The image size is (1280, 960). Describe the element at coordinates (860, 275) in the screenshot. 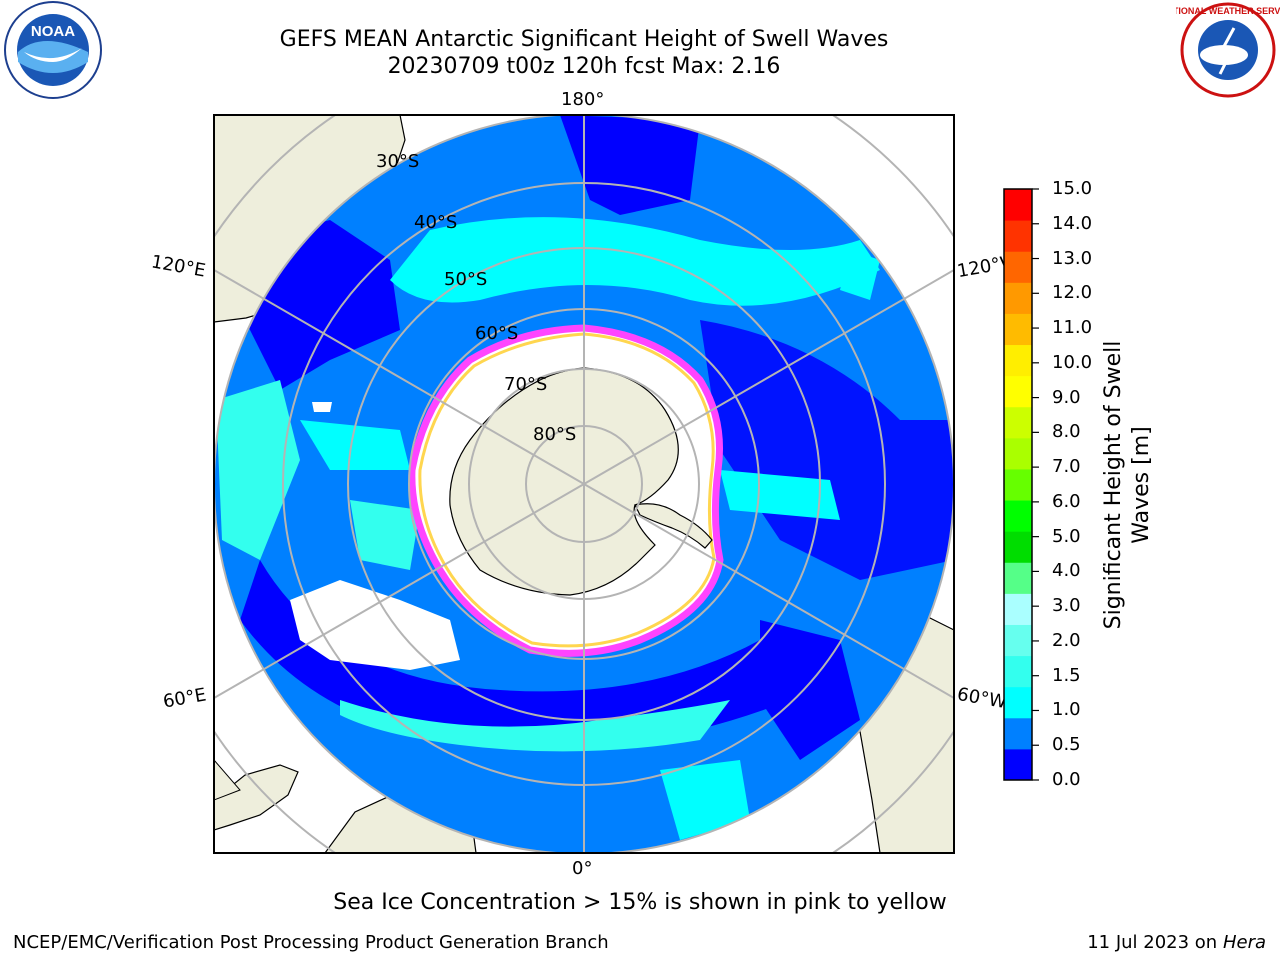

I see `swell-mid-east-small` at that location.